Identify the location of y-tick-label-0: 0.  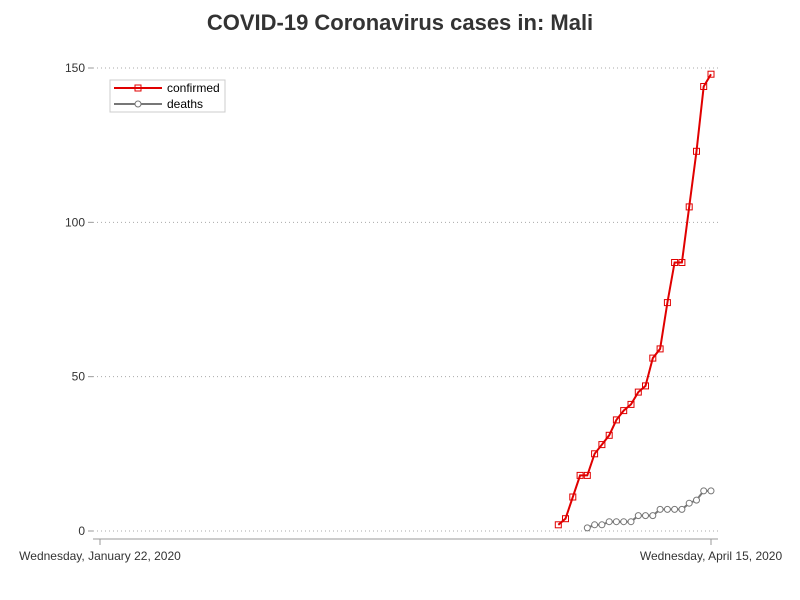
(81, 531).